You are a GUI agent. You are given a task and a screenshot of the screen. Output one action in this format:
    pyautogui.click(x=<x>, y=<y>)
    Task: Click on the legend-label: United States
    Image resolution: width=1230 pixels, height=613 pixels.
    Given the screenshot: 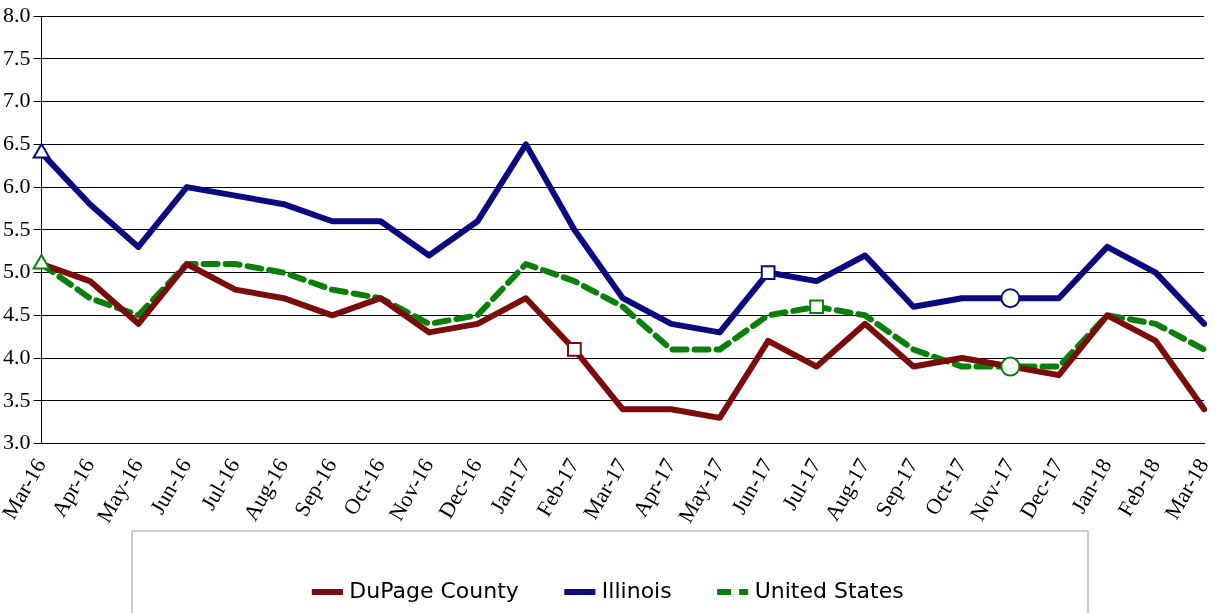 What is the action you would take?
    pyautogui.click(x=829, y=590)
    